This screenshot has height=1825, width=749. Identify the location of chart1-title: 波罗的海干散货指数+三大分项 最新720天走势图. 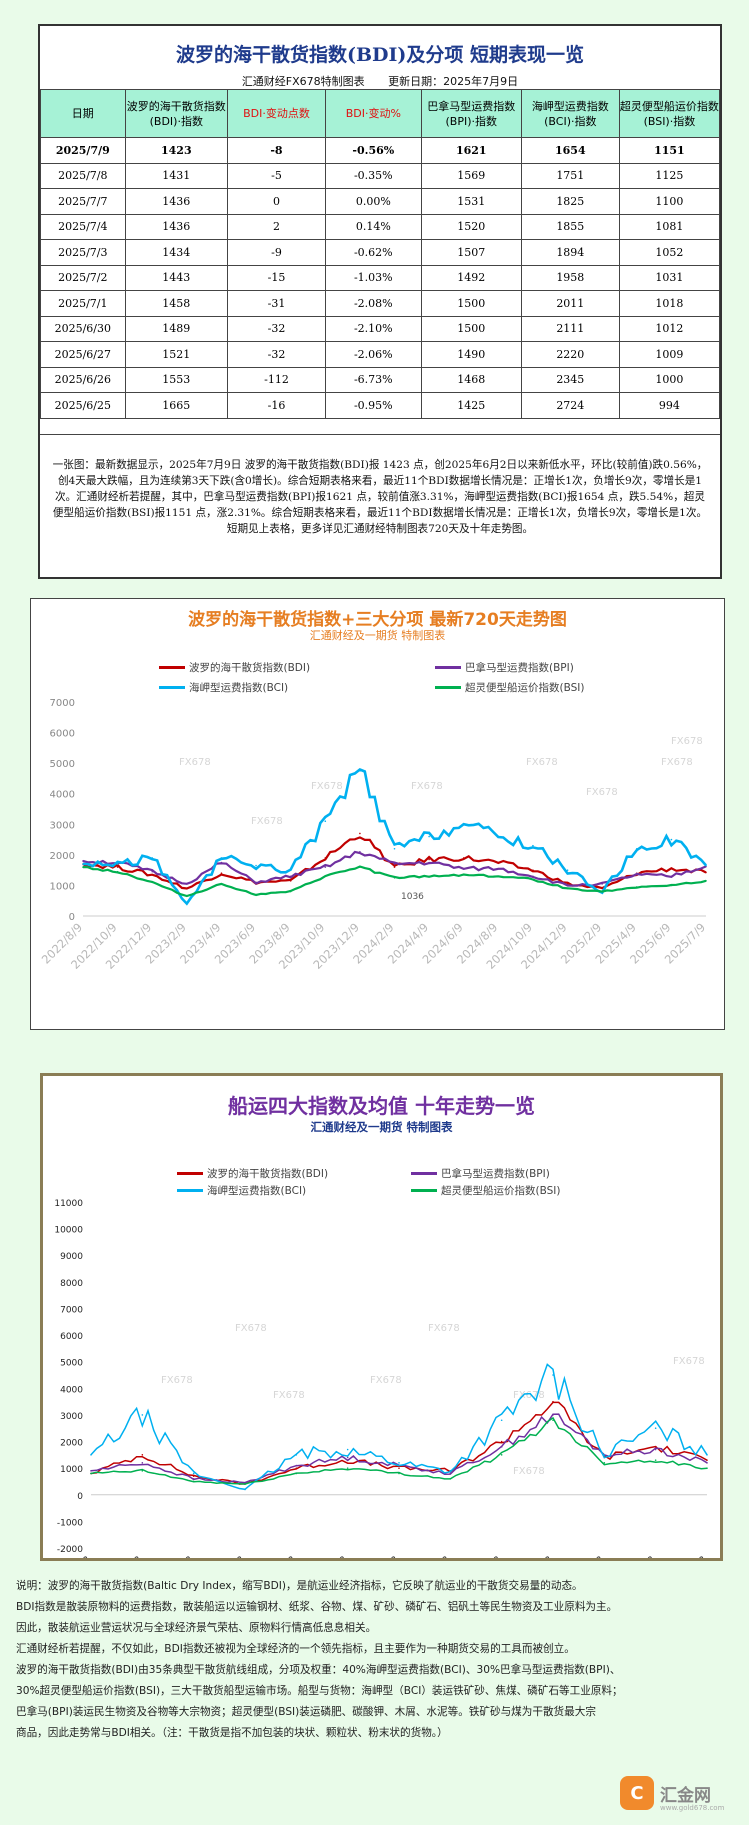
(377, 620).